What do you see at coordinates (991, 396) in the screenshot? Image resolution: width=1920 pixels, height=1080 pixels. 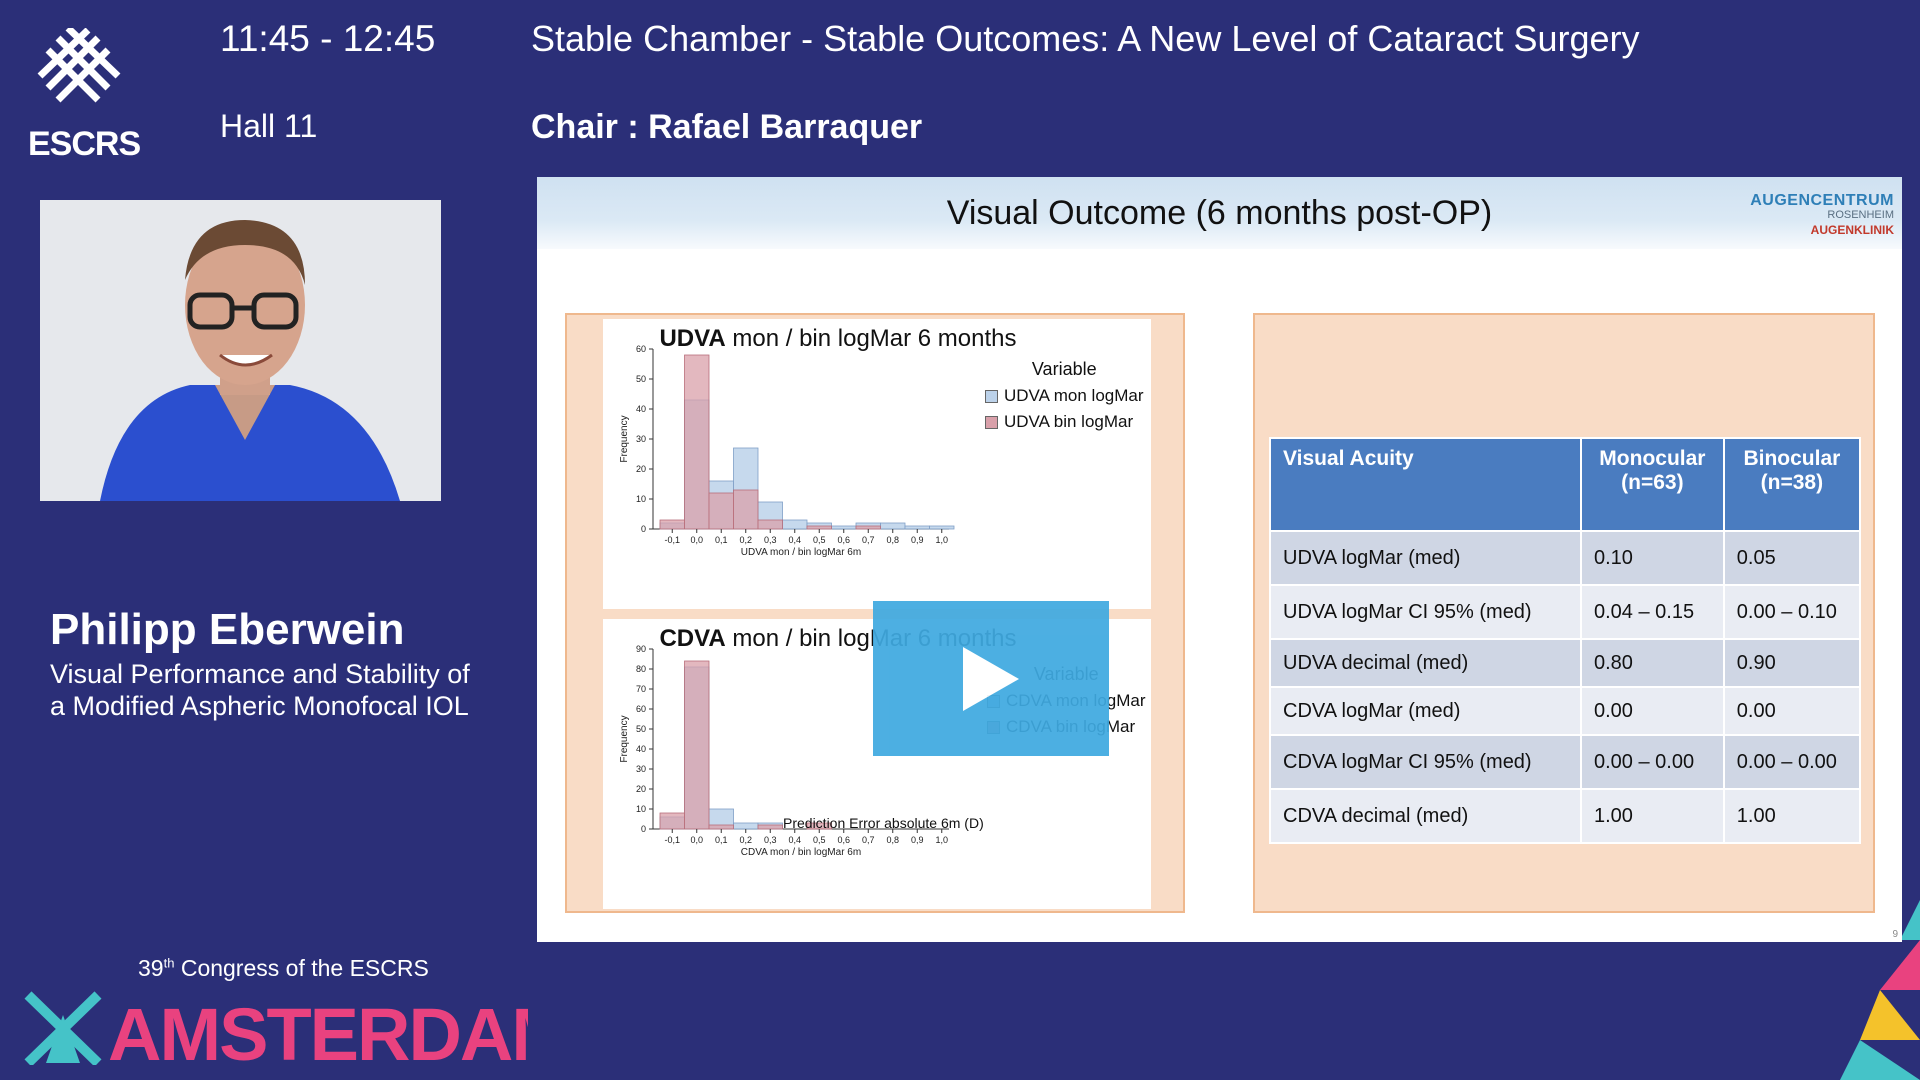 I see `legend-swatch` at bounding box center [991, 396].